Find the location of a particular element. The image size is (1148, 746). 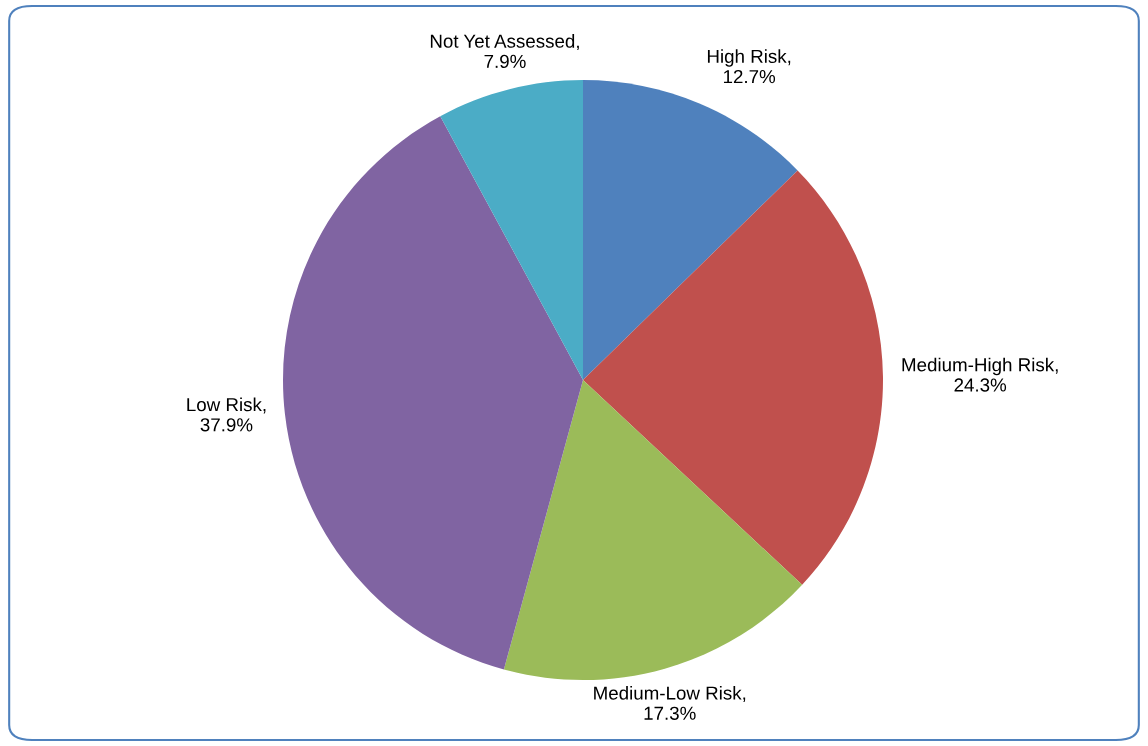

slice-label: High Risk, 12.7% is located at coordinates (749, 66).